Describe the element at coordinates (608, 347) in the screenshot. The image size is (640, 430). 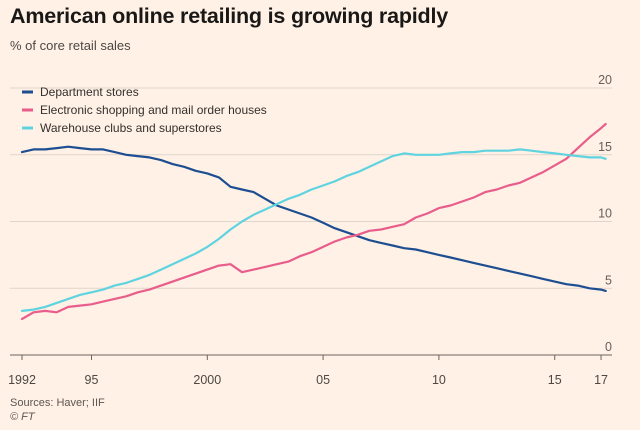
I see `y-tick-label: 0` at that location.